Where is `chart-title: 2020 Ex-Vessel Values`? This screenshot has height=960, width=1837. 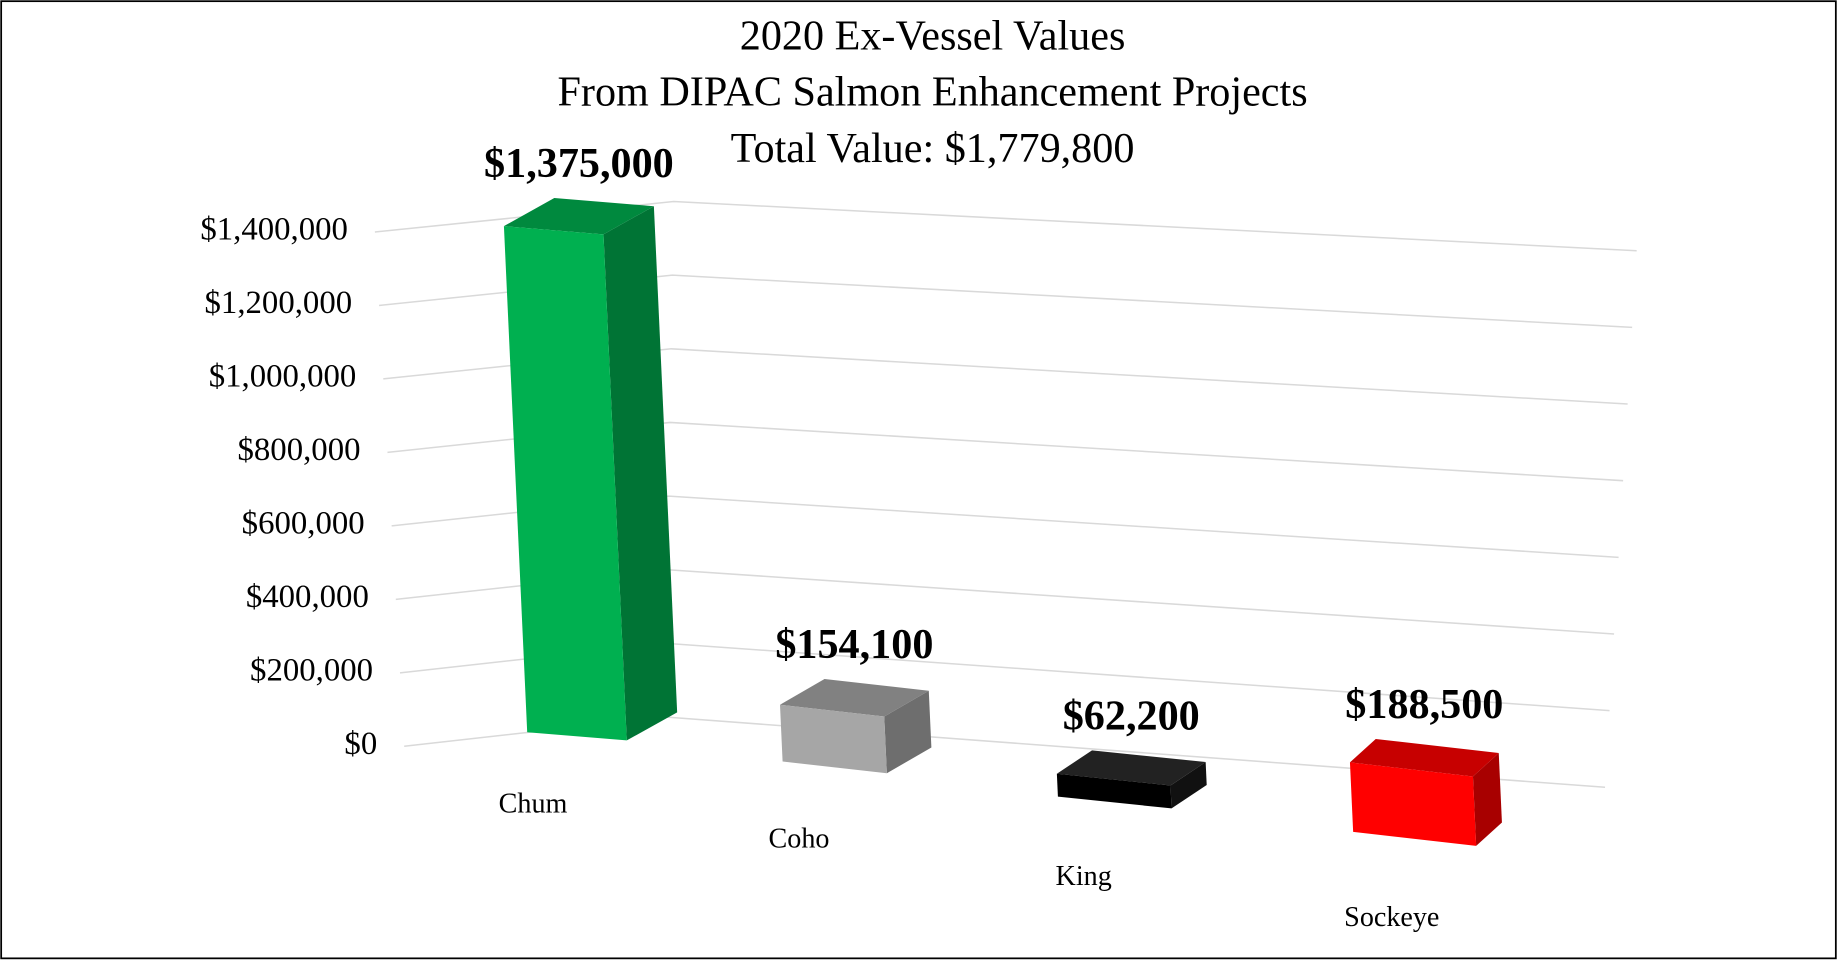 chart-title: 2020 Ex-Vessel Values is located at coordinates (933, 36).